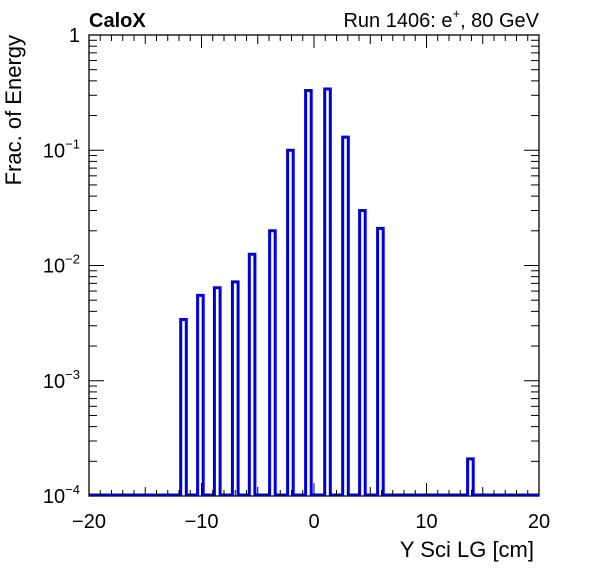 The height and width of the screenshot is (572, 596). I want to click on y-tick-label: 10⁻³, so click(61, 380).